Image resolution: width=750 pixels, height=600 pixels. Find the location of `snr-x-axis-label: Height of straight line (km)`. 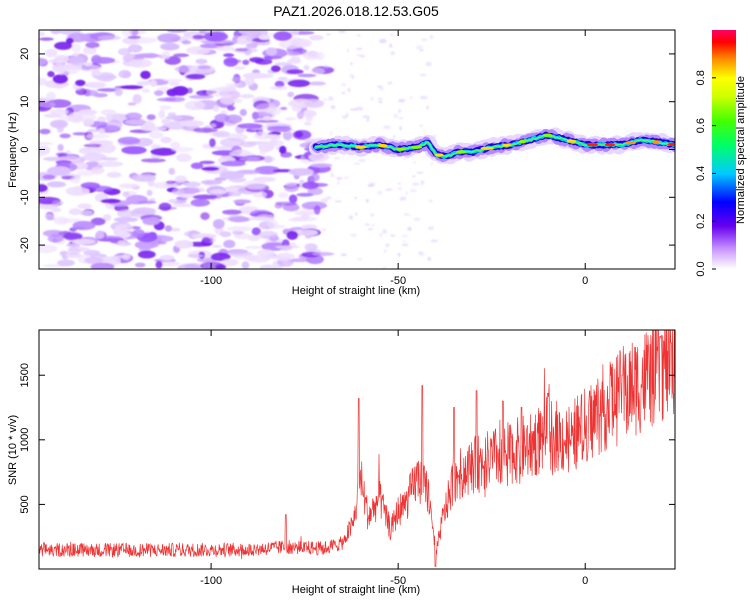

snr-x-axis-label: Height of straight line (km) is located at coordinates (356, 590).